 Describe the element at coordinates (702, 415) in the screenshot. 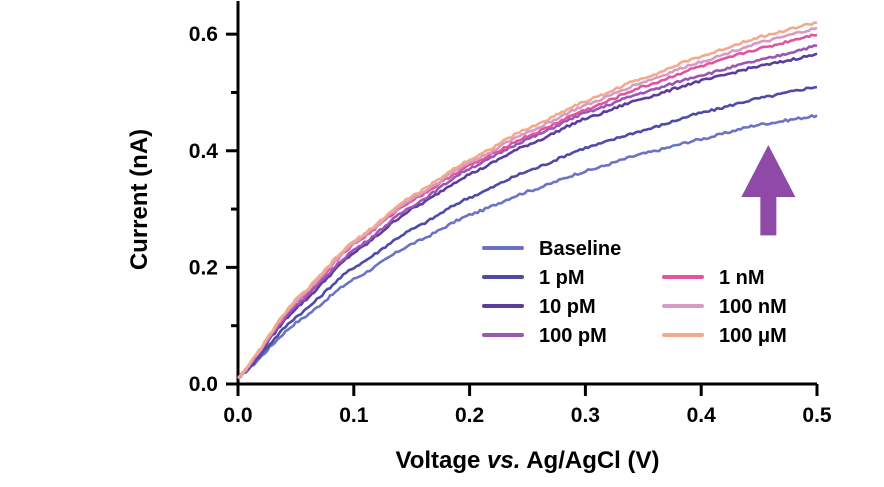

I see `x-tick-label: 0.4` at that location.